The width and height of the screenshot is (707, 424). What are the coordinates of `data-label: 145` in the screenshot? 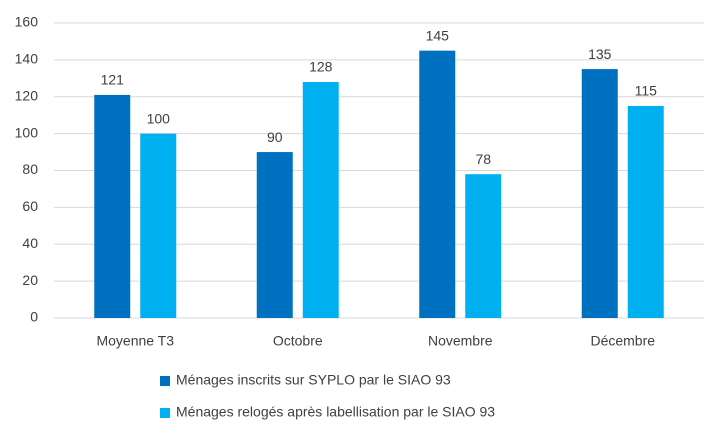 It's located at (438, 35).